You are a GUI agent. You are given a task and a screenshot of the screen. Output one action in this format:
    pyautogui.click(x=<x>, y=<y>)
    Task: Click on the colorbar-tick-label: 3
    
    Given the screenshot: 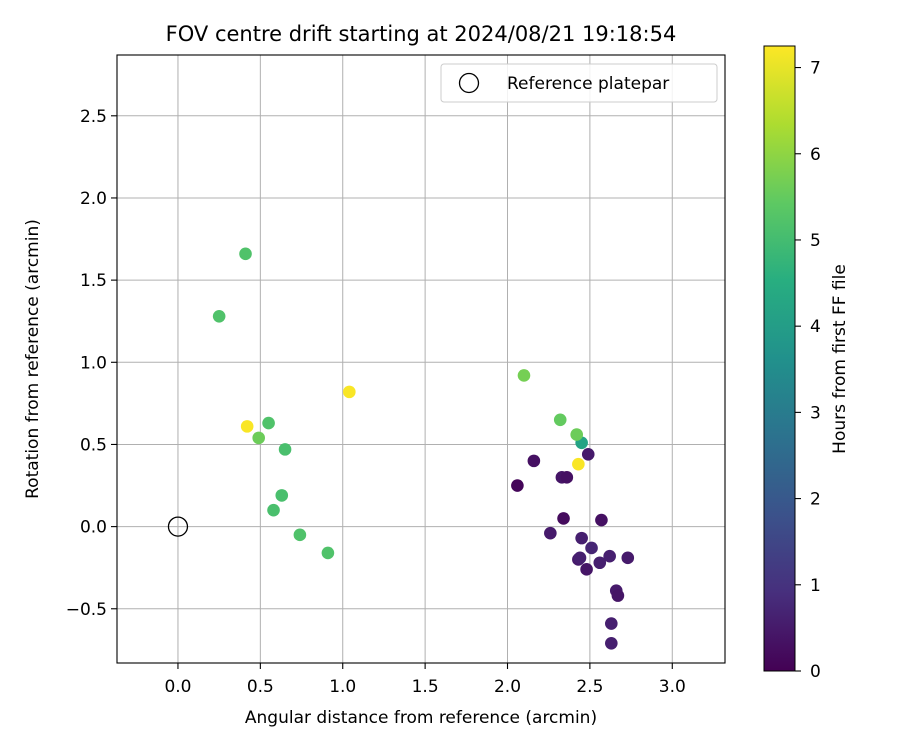 What is the action you would take?
    pyautogui.click(x=815, y=413)
    